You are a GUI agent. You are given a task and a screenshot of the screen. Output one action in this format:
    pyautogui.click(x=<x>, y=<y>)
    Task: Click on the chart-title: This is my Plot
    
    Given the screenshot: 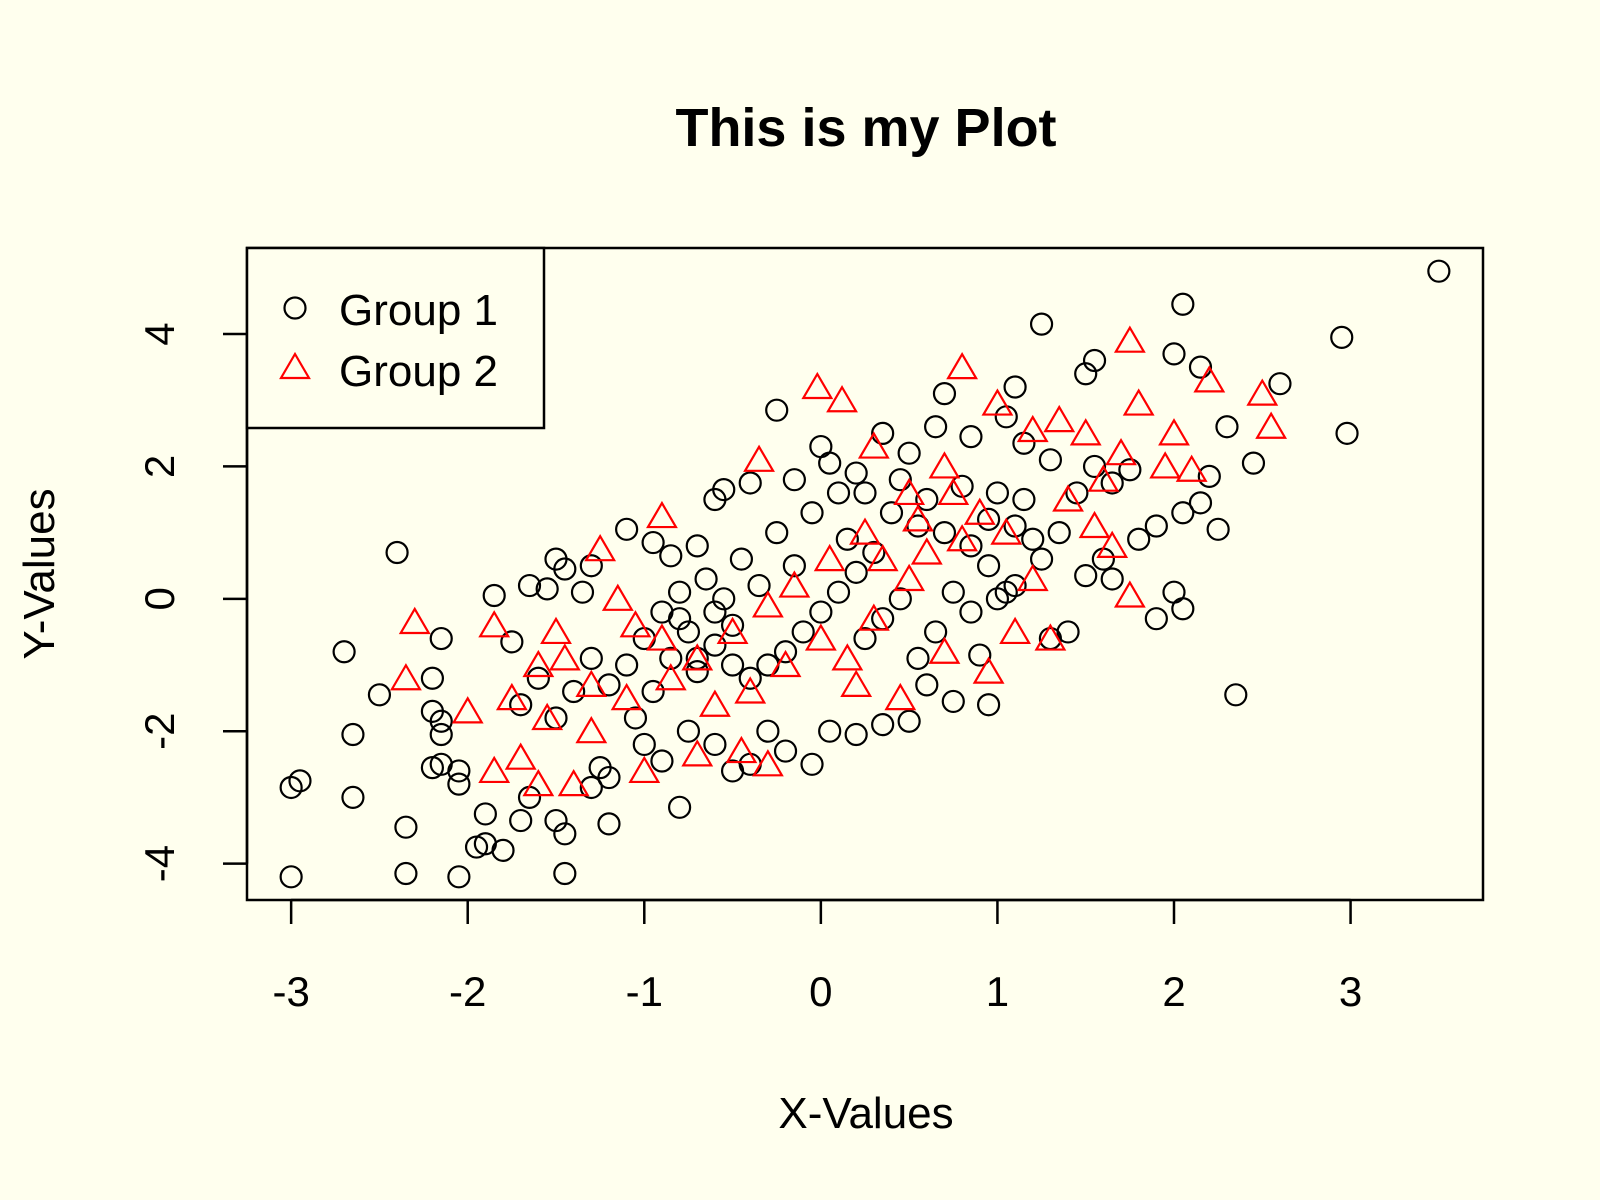 What is the action you would take?
    pyautogui.click(x=865, y=128)
    